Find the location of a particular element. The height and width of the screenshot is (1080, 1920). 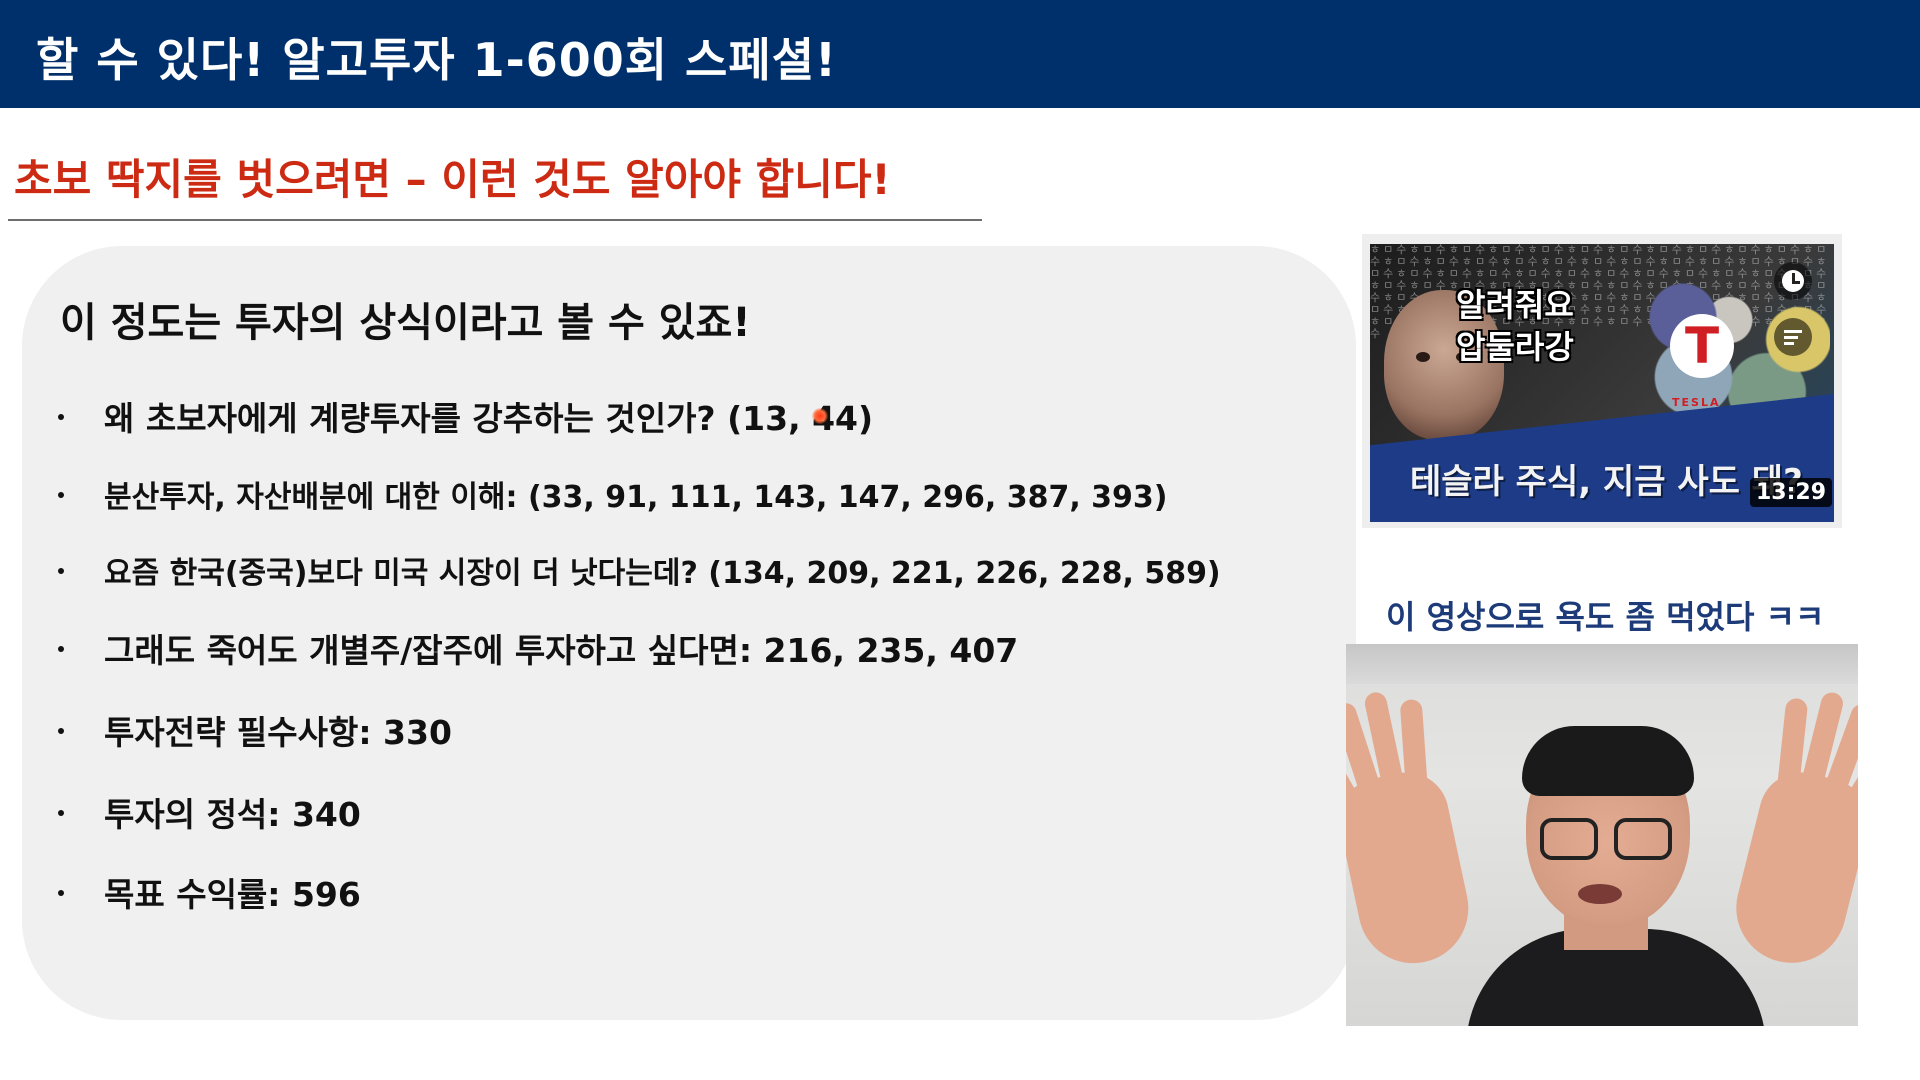

bullet-text: 투자의 정석: 340 is located at coordinates (232, 814).